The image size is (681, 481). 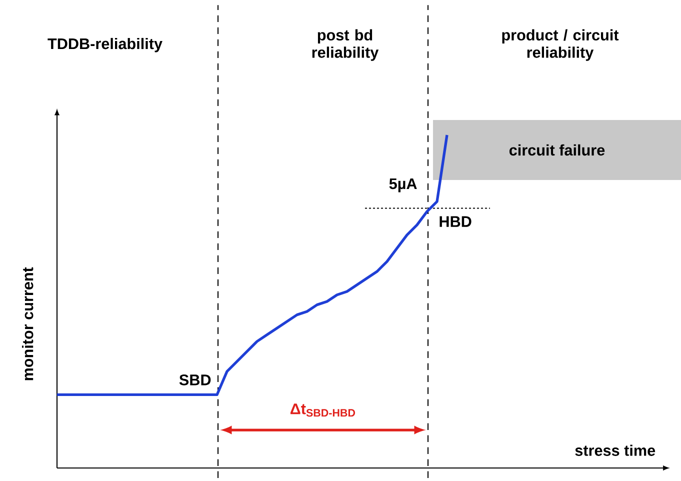 What do you see at coordinates (456, 221) in the screenshot?
I see `annotation: HBD` at bounding box center [456, 221].